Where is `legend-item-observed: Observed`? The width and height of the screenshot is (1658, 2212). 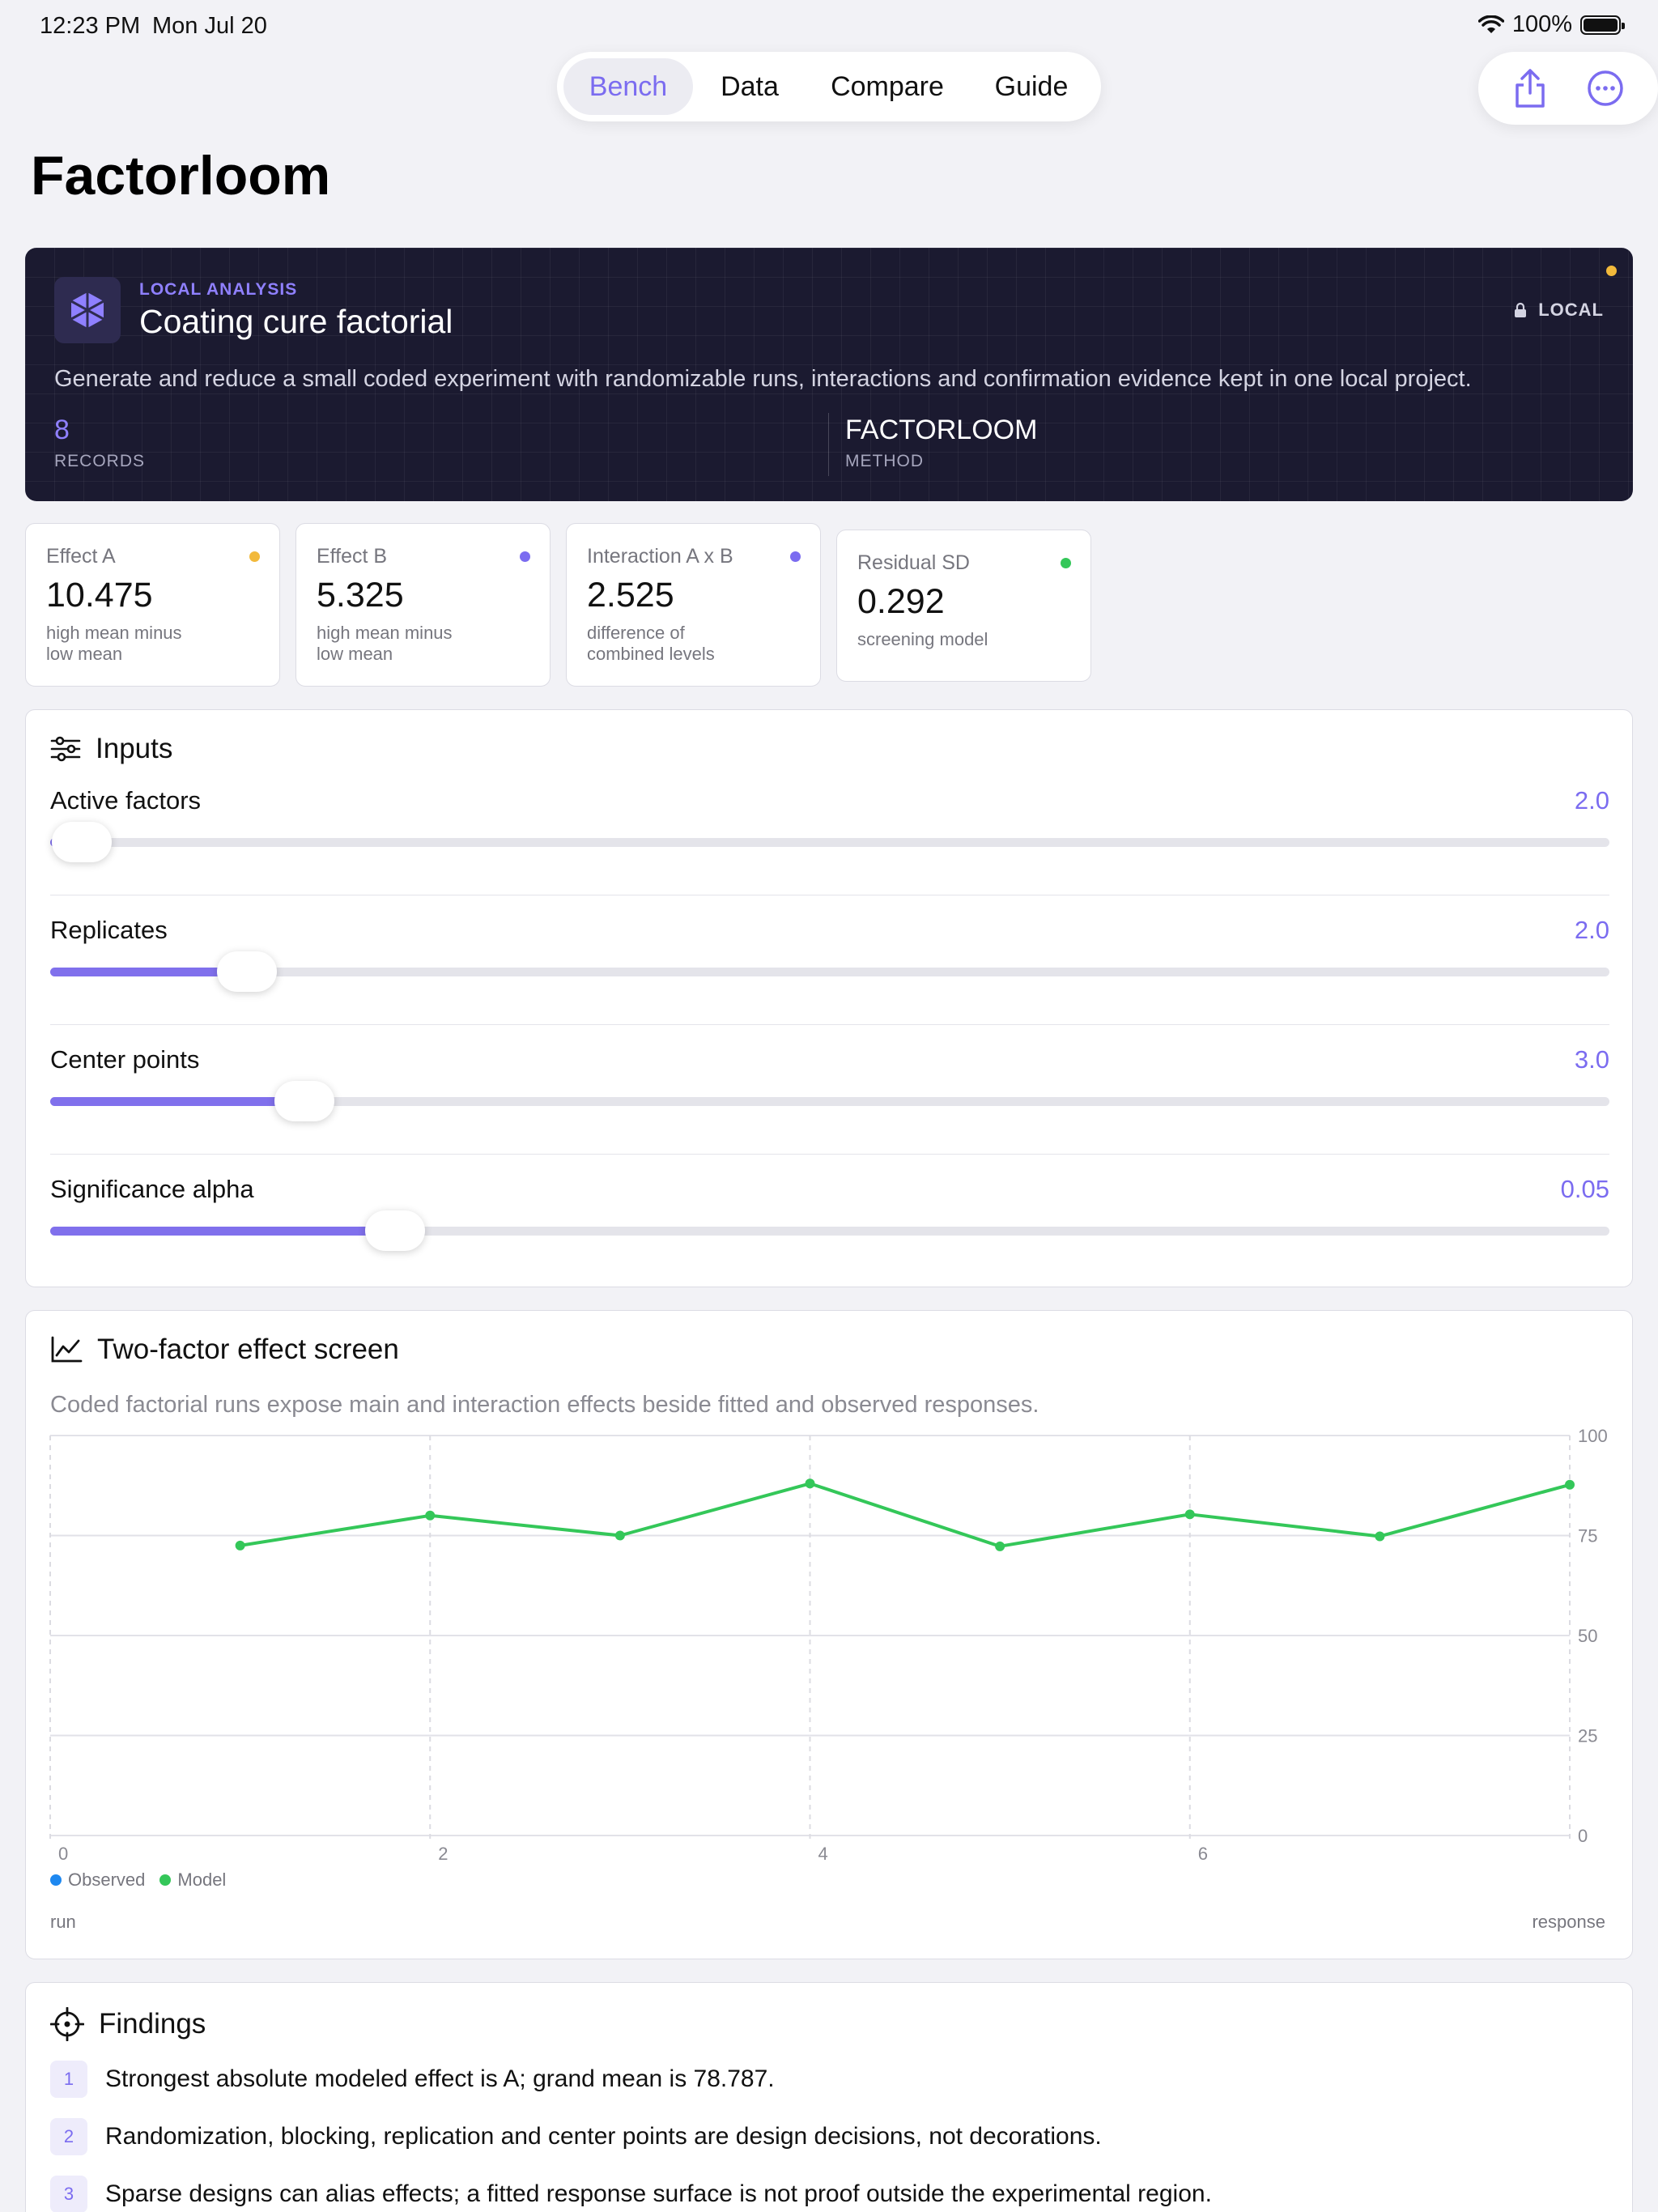 legend-item-observed: Observed is located at coordinates (97, 1880).